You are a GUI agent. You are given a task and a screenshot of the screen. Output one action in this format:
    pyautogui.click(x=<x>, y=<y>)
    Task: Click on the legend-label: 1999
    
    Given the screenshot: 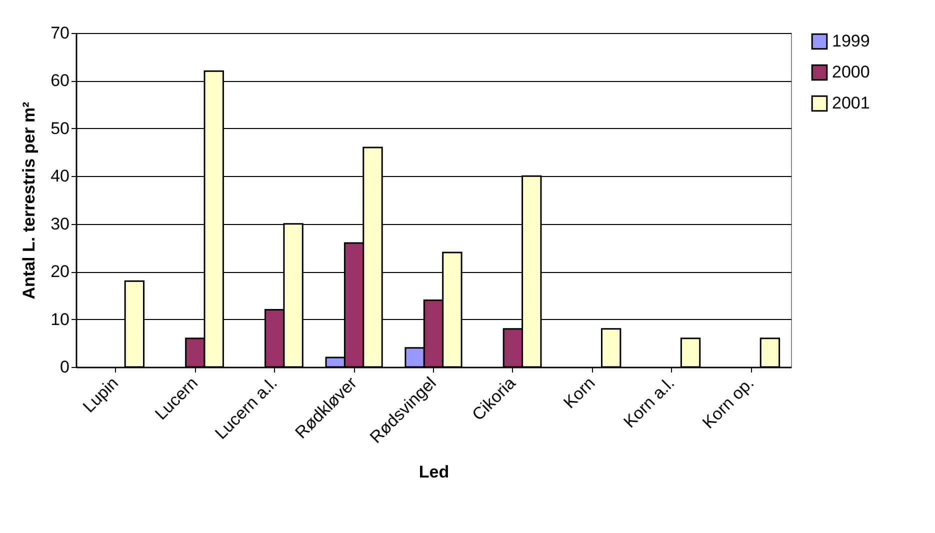 What is the action you would take?
    pyautogui.click(x=851, y=41)
    